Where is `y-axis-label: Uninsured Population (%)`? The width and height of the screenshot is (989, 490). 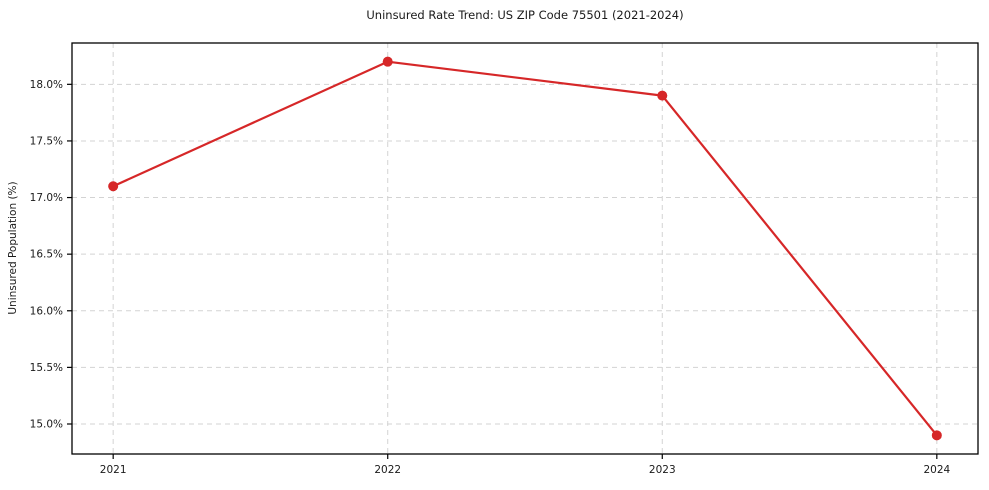 y-axis-label: Uninsured Population (%) is located at coordinates (13, 248).